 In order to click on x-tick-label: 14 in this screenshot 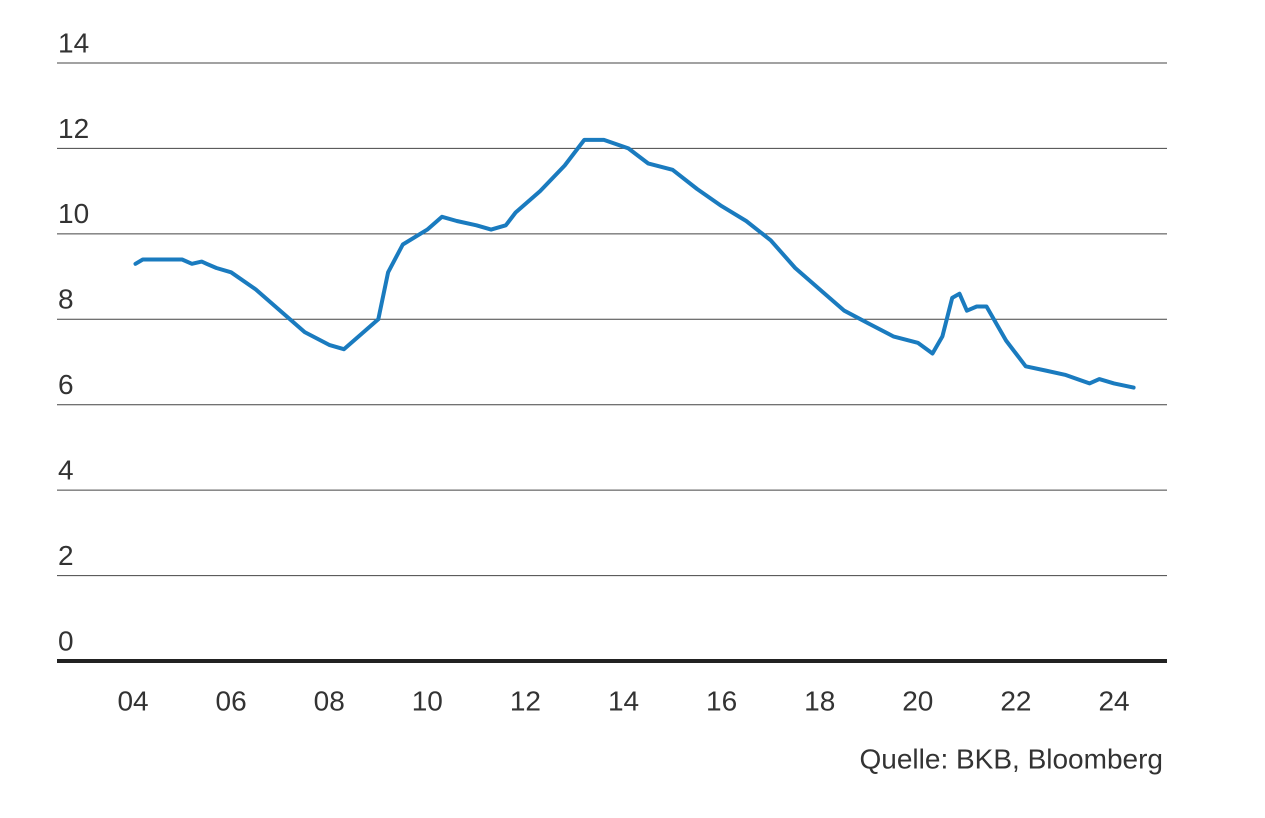, I will do `click(623, 700)`.